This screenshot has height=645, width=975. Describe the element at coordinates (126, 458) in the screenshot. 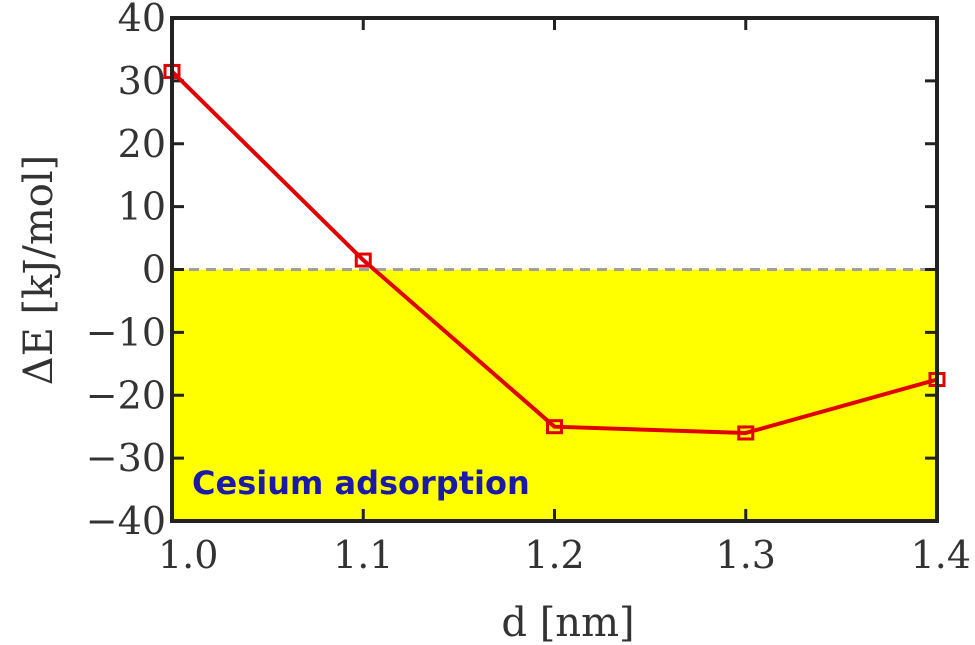

I see `y-tick-label: −30` at that location.